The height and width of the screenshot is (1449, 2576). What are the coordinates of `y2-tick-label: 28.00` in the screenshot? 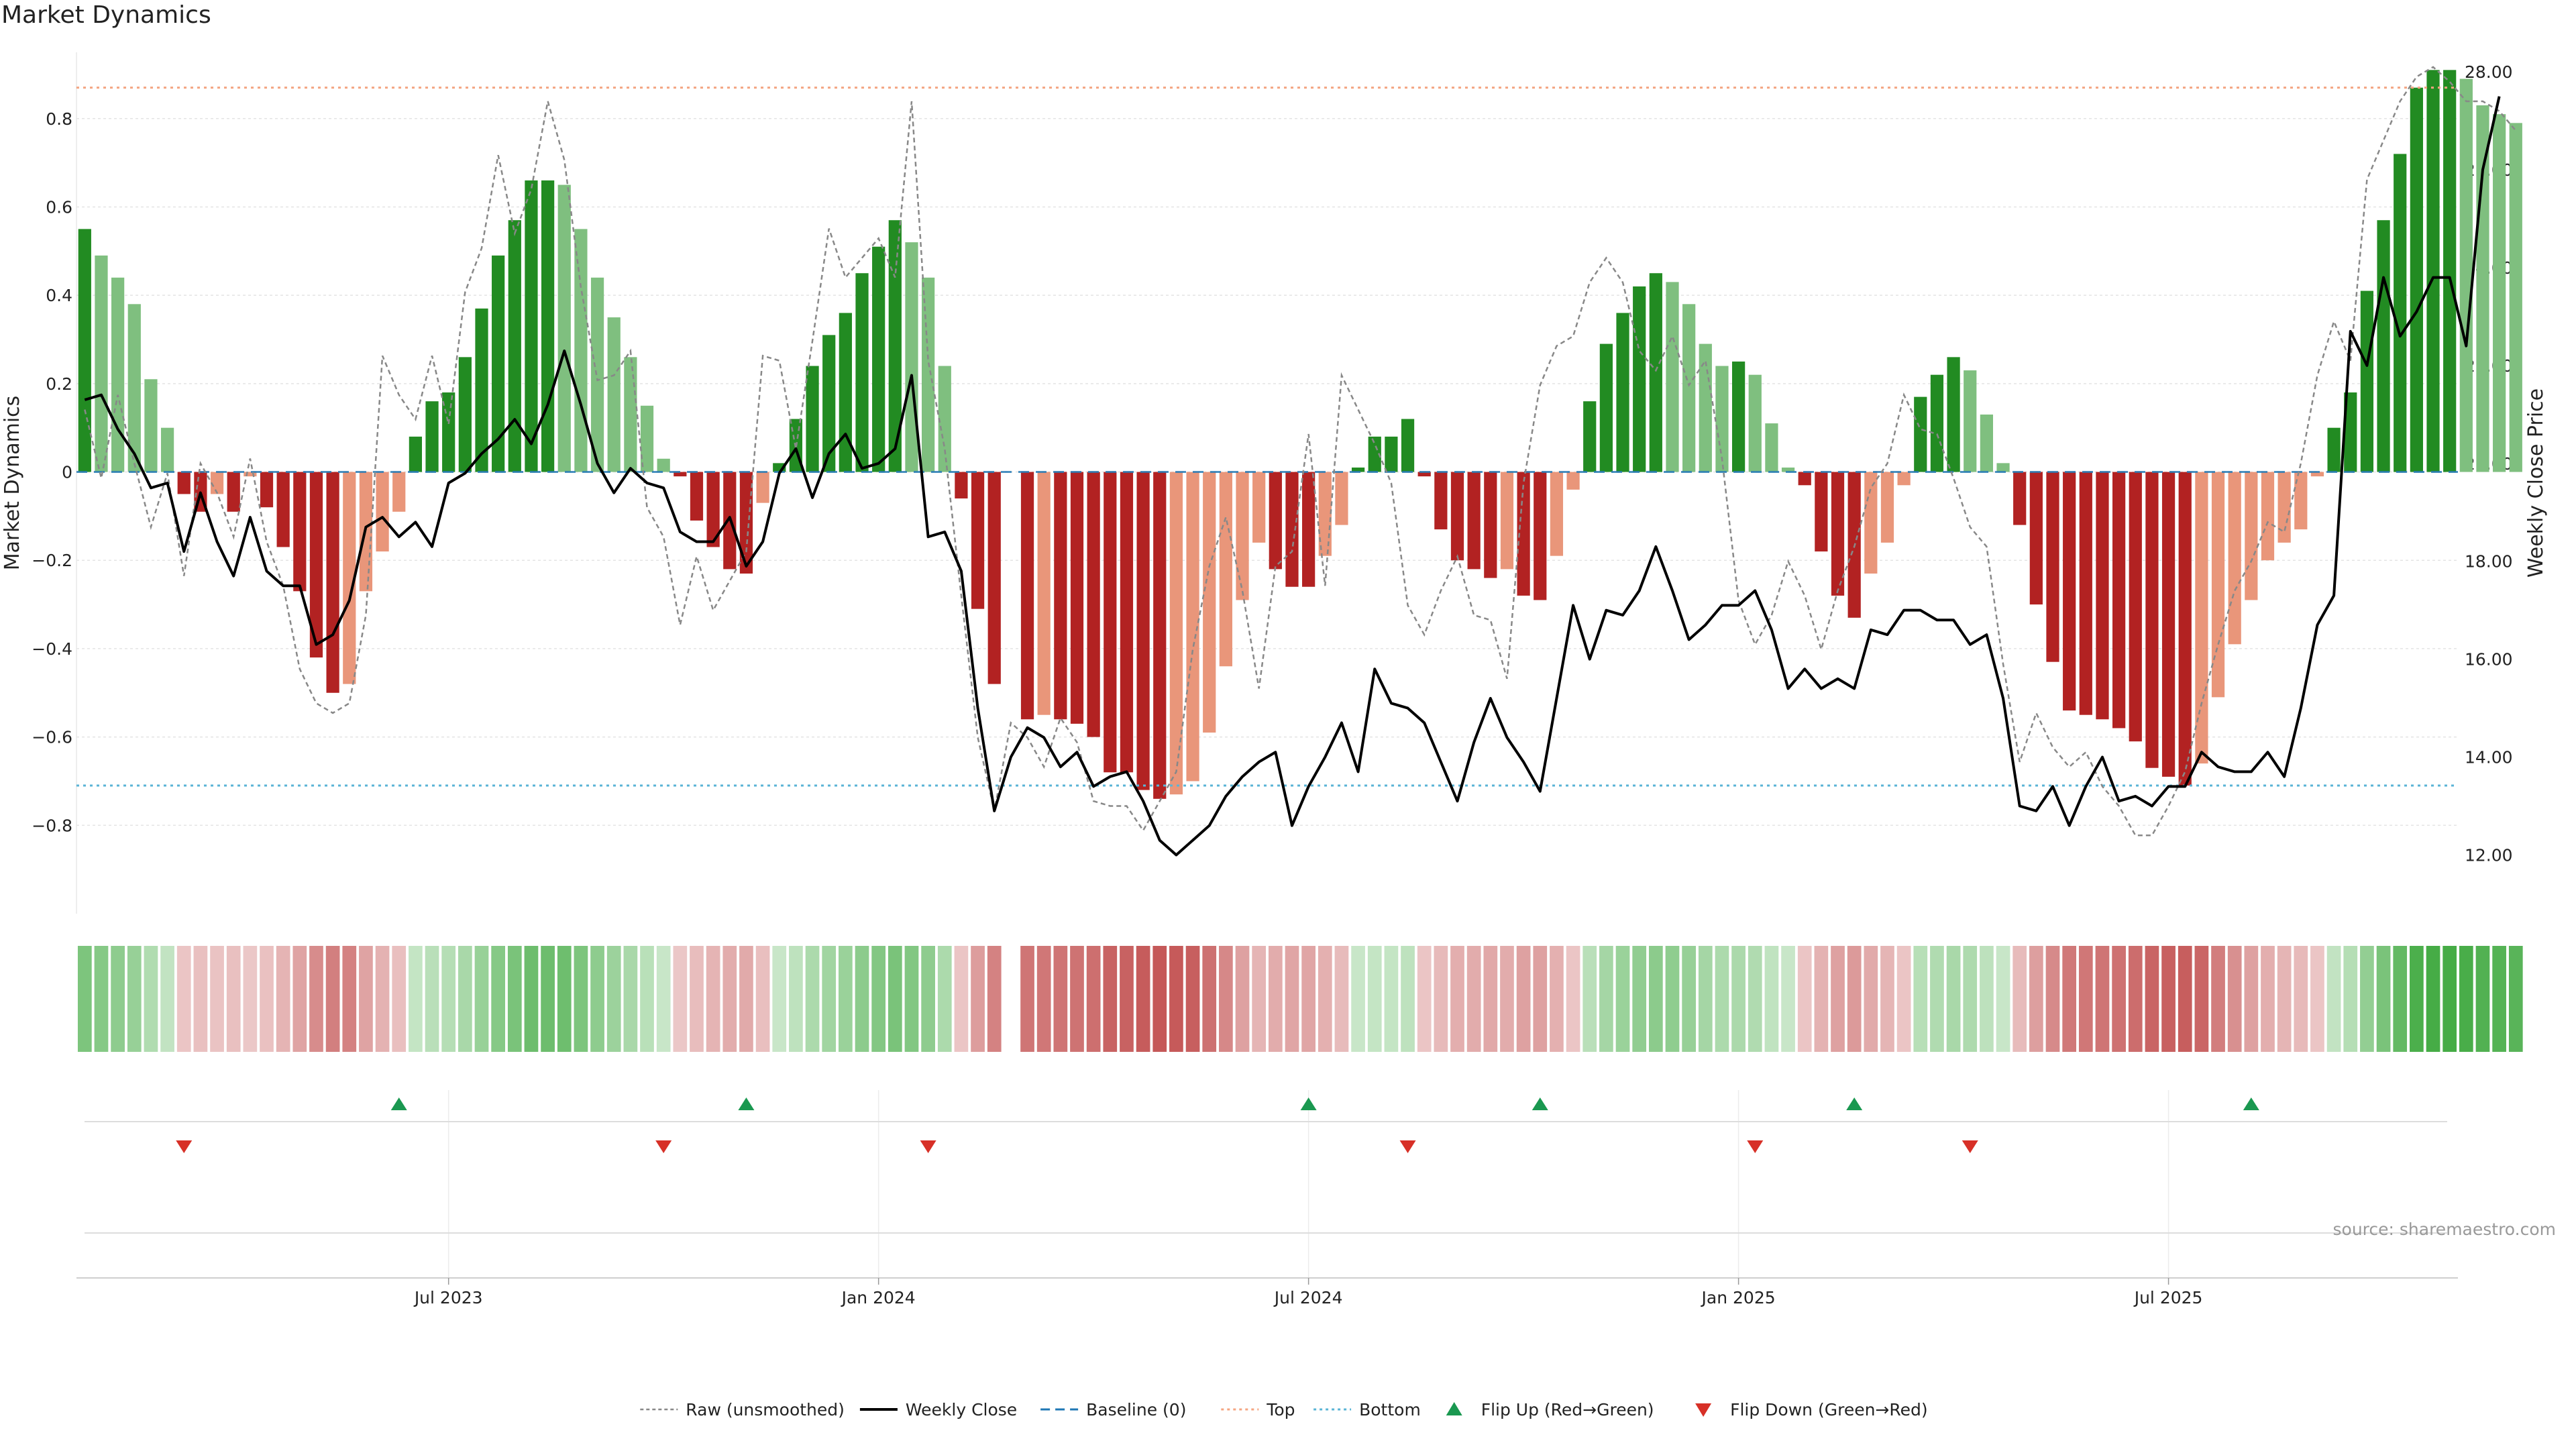 It's located at (2489, 72).